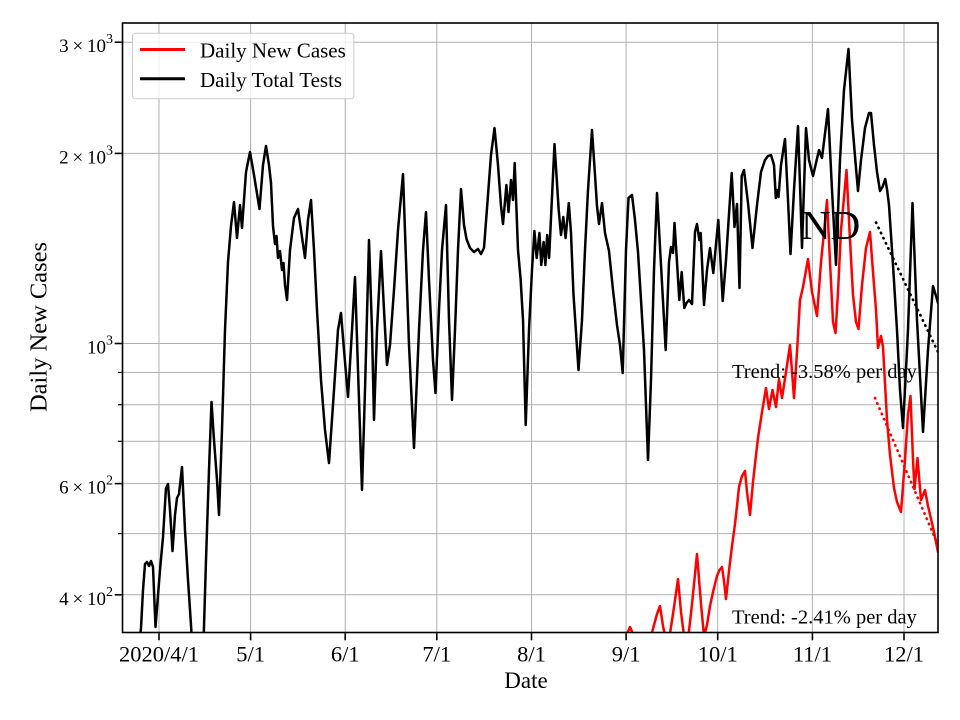  Describe the element at coordinates (825, 372) in the screenshot. I see `svg-text: Trend: -3.58% per day` at that location.